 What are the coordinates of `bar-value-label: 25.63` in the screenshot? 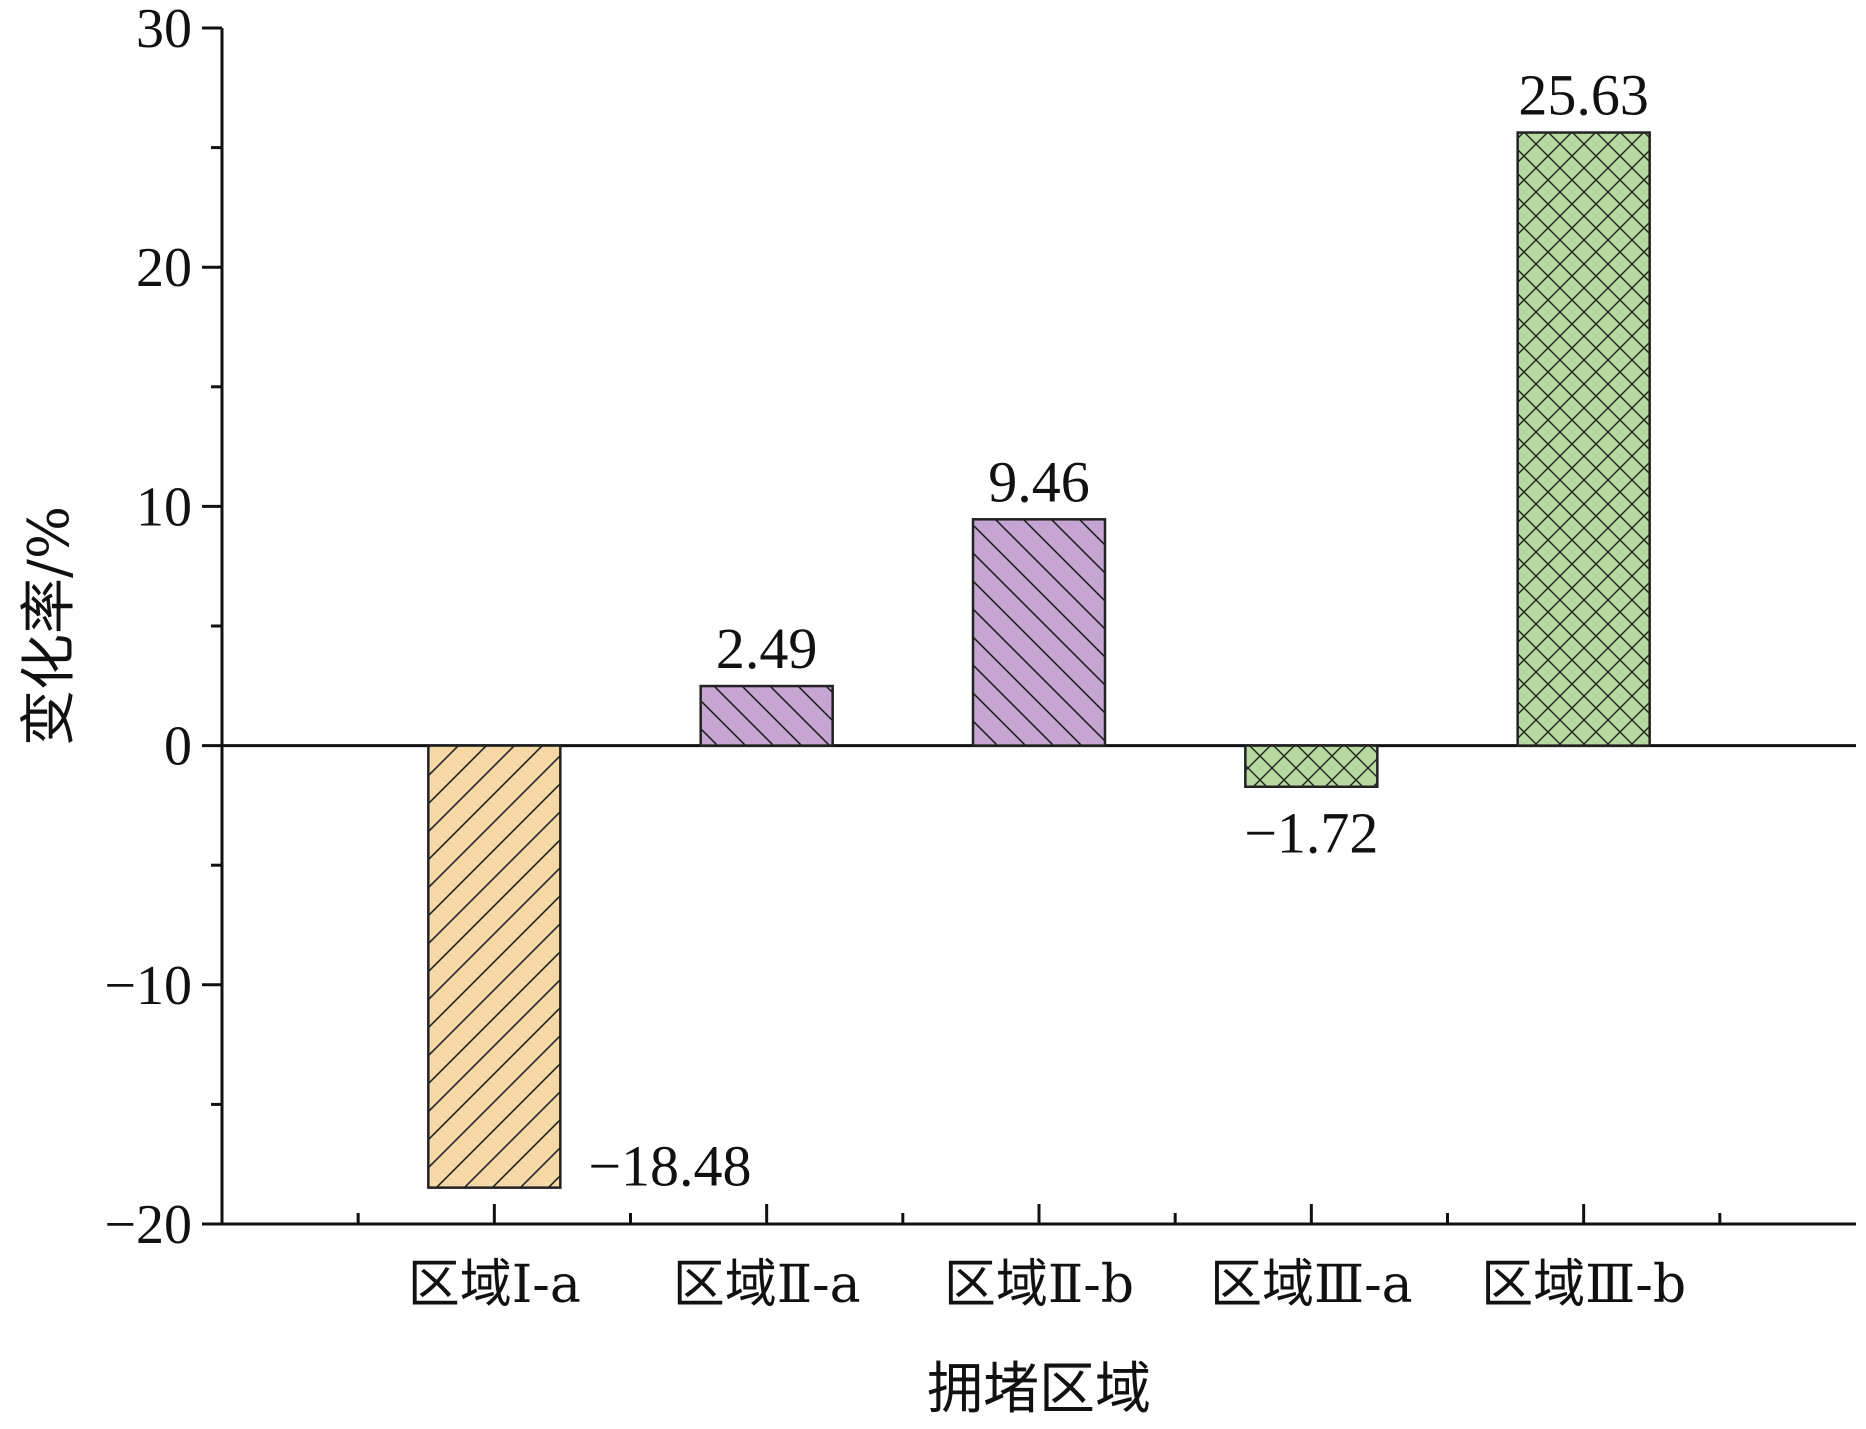 It's located at (1583, 95).